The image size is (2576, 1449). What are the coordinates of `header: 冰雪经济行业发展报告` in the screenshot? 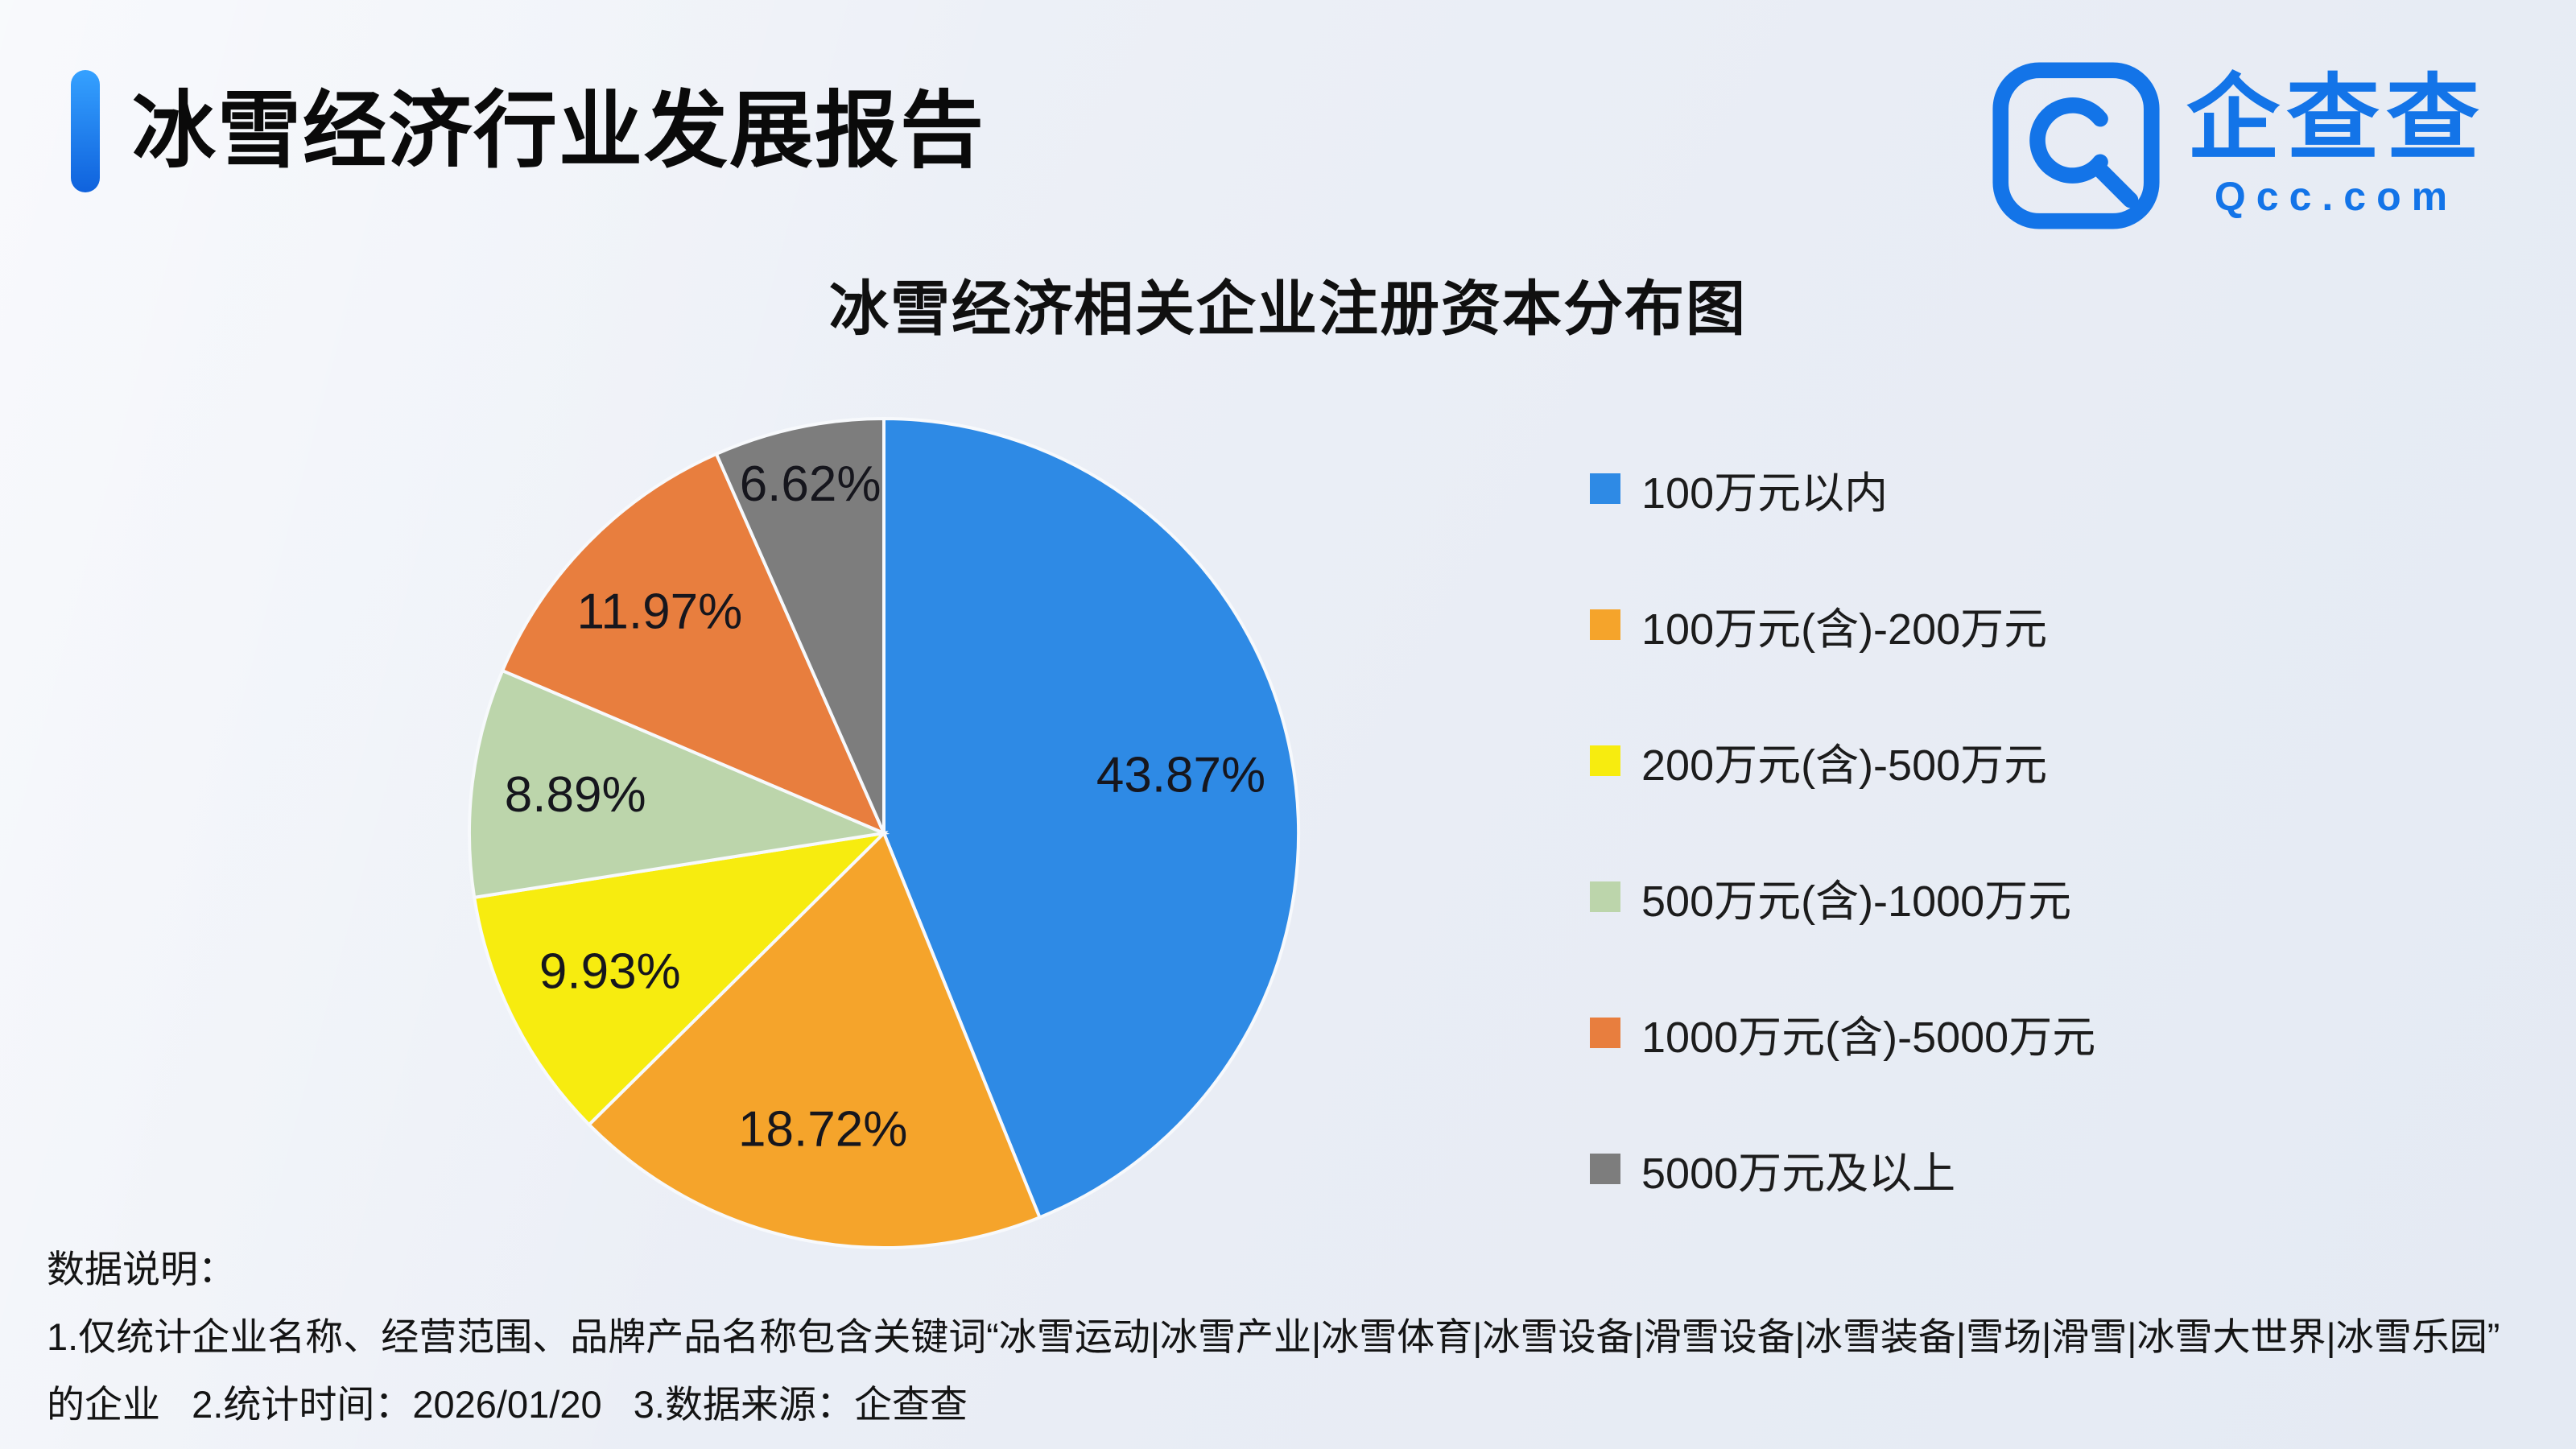 It's located at (528, 131).